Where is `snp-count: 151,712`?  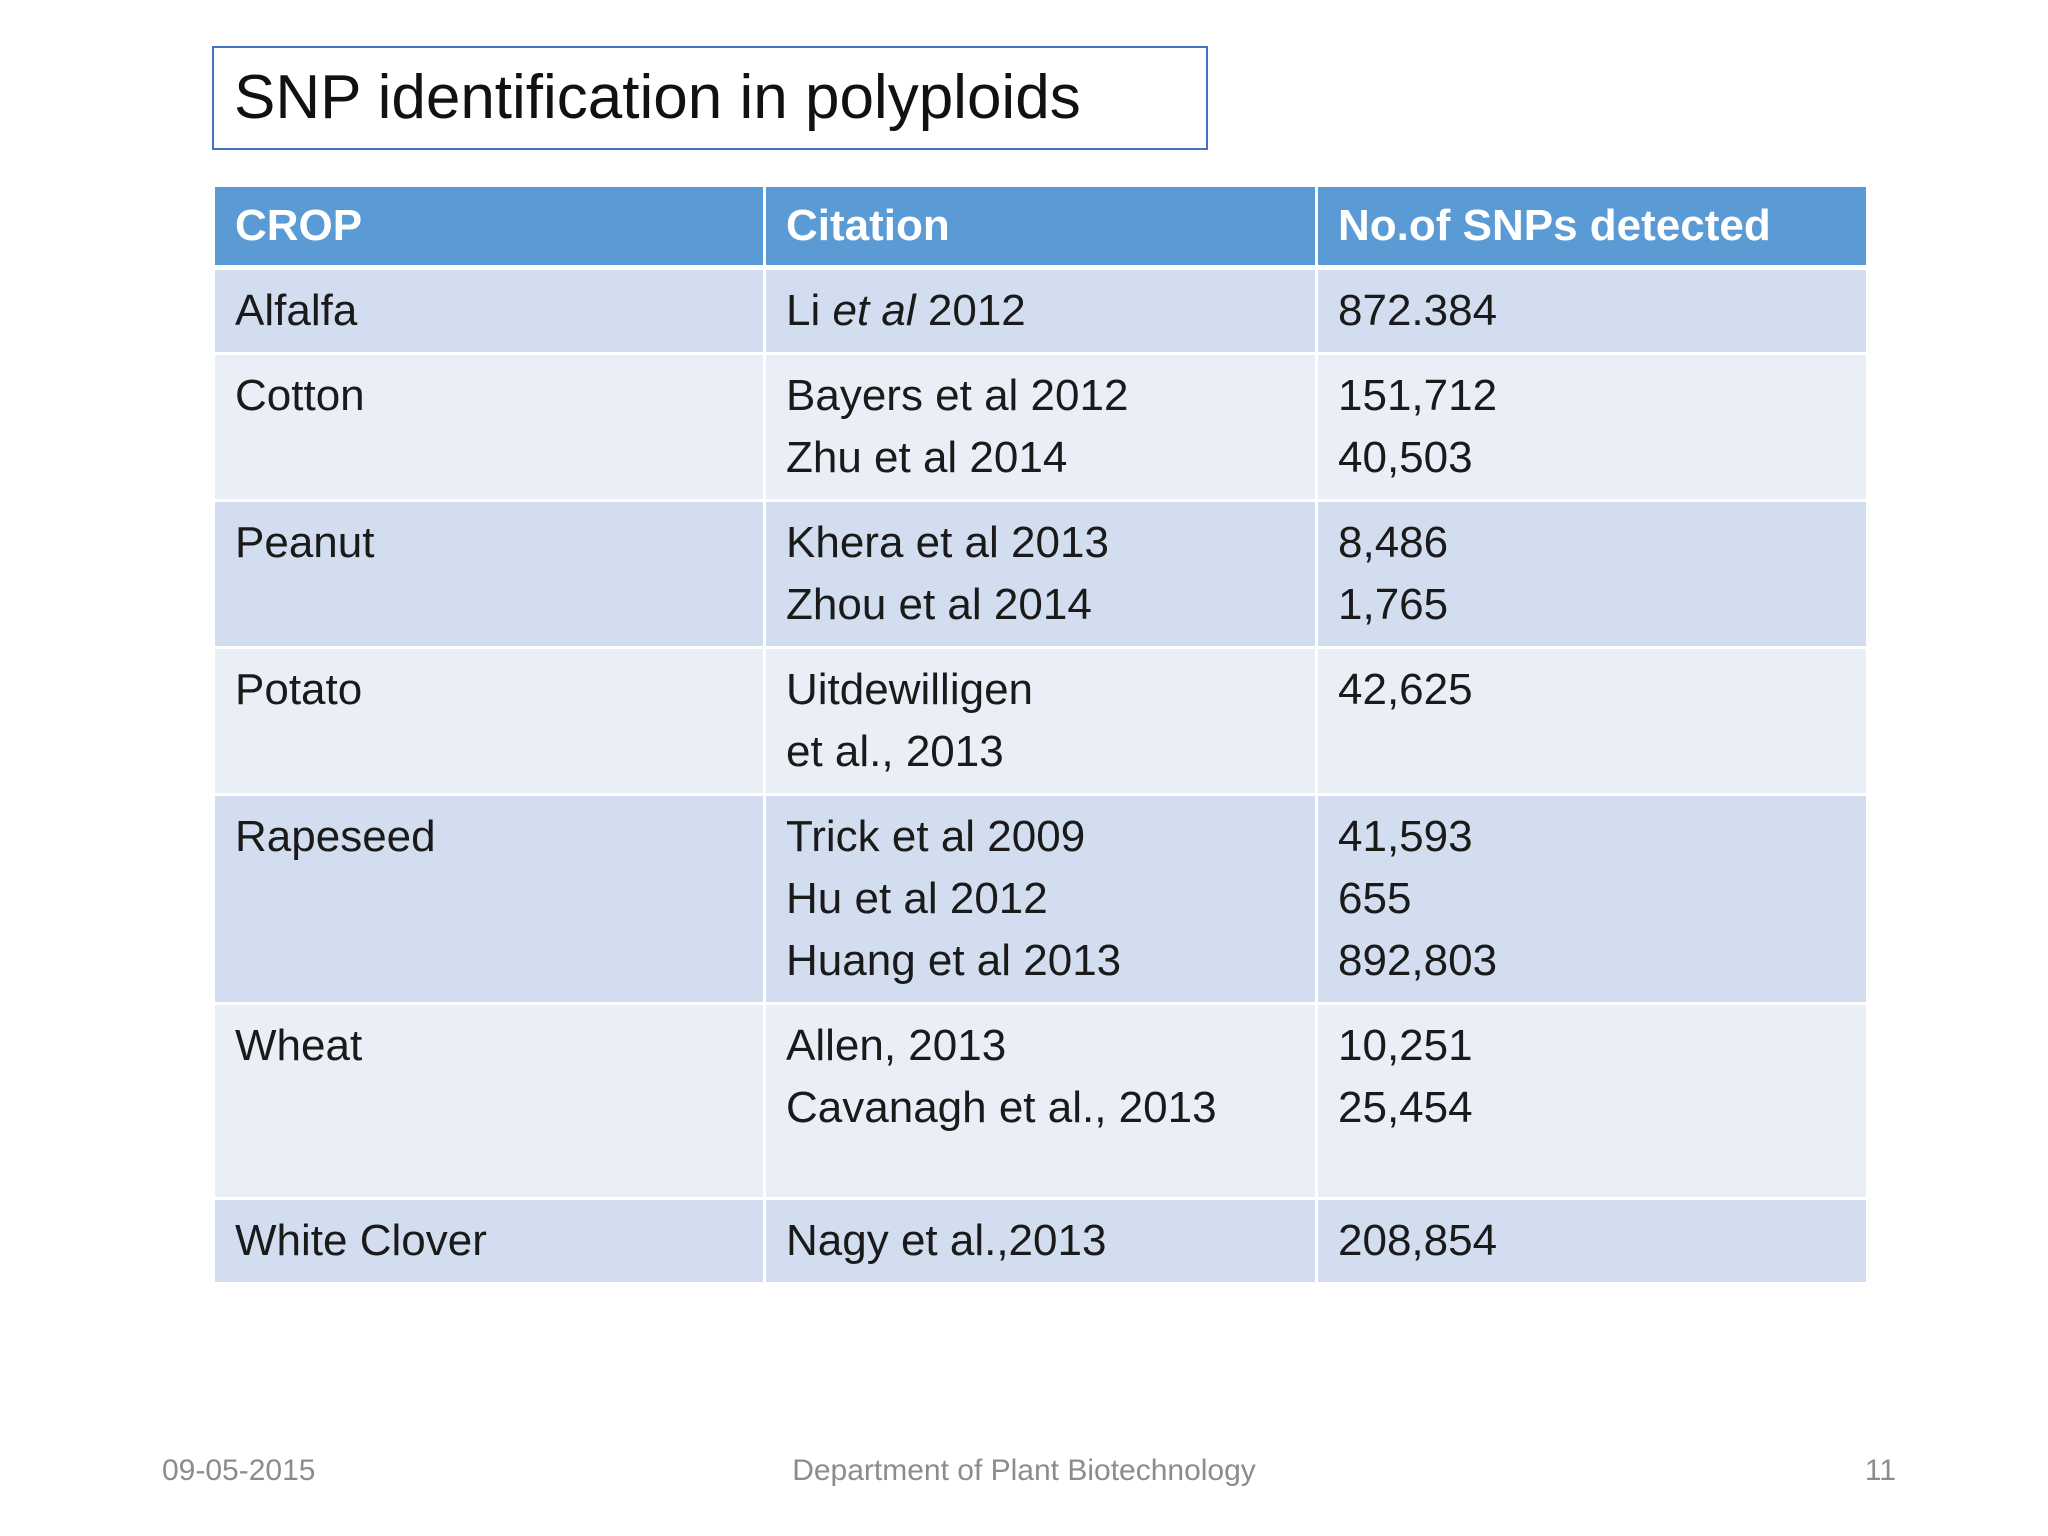 snp-count: 151,712 is located at coordinates (1418, 395).